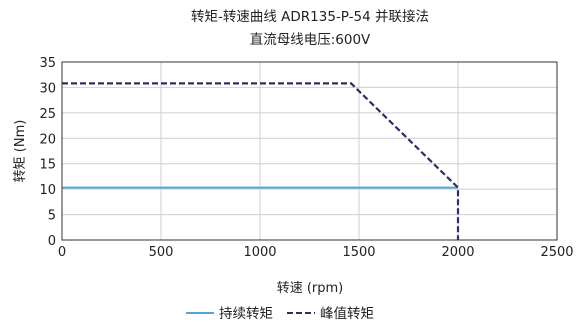 This screenshot has width=577, height=335. What do you see at coordinates (47, 190) in the screenshot?
I see `y-tick-label: 10` at bounding box center [47, 190].